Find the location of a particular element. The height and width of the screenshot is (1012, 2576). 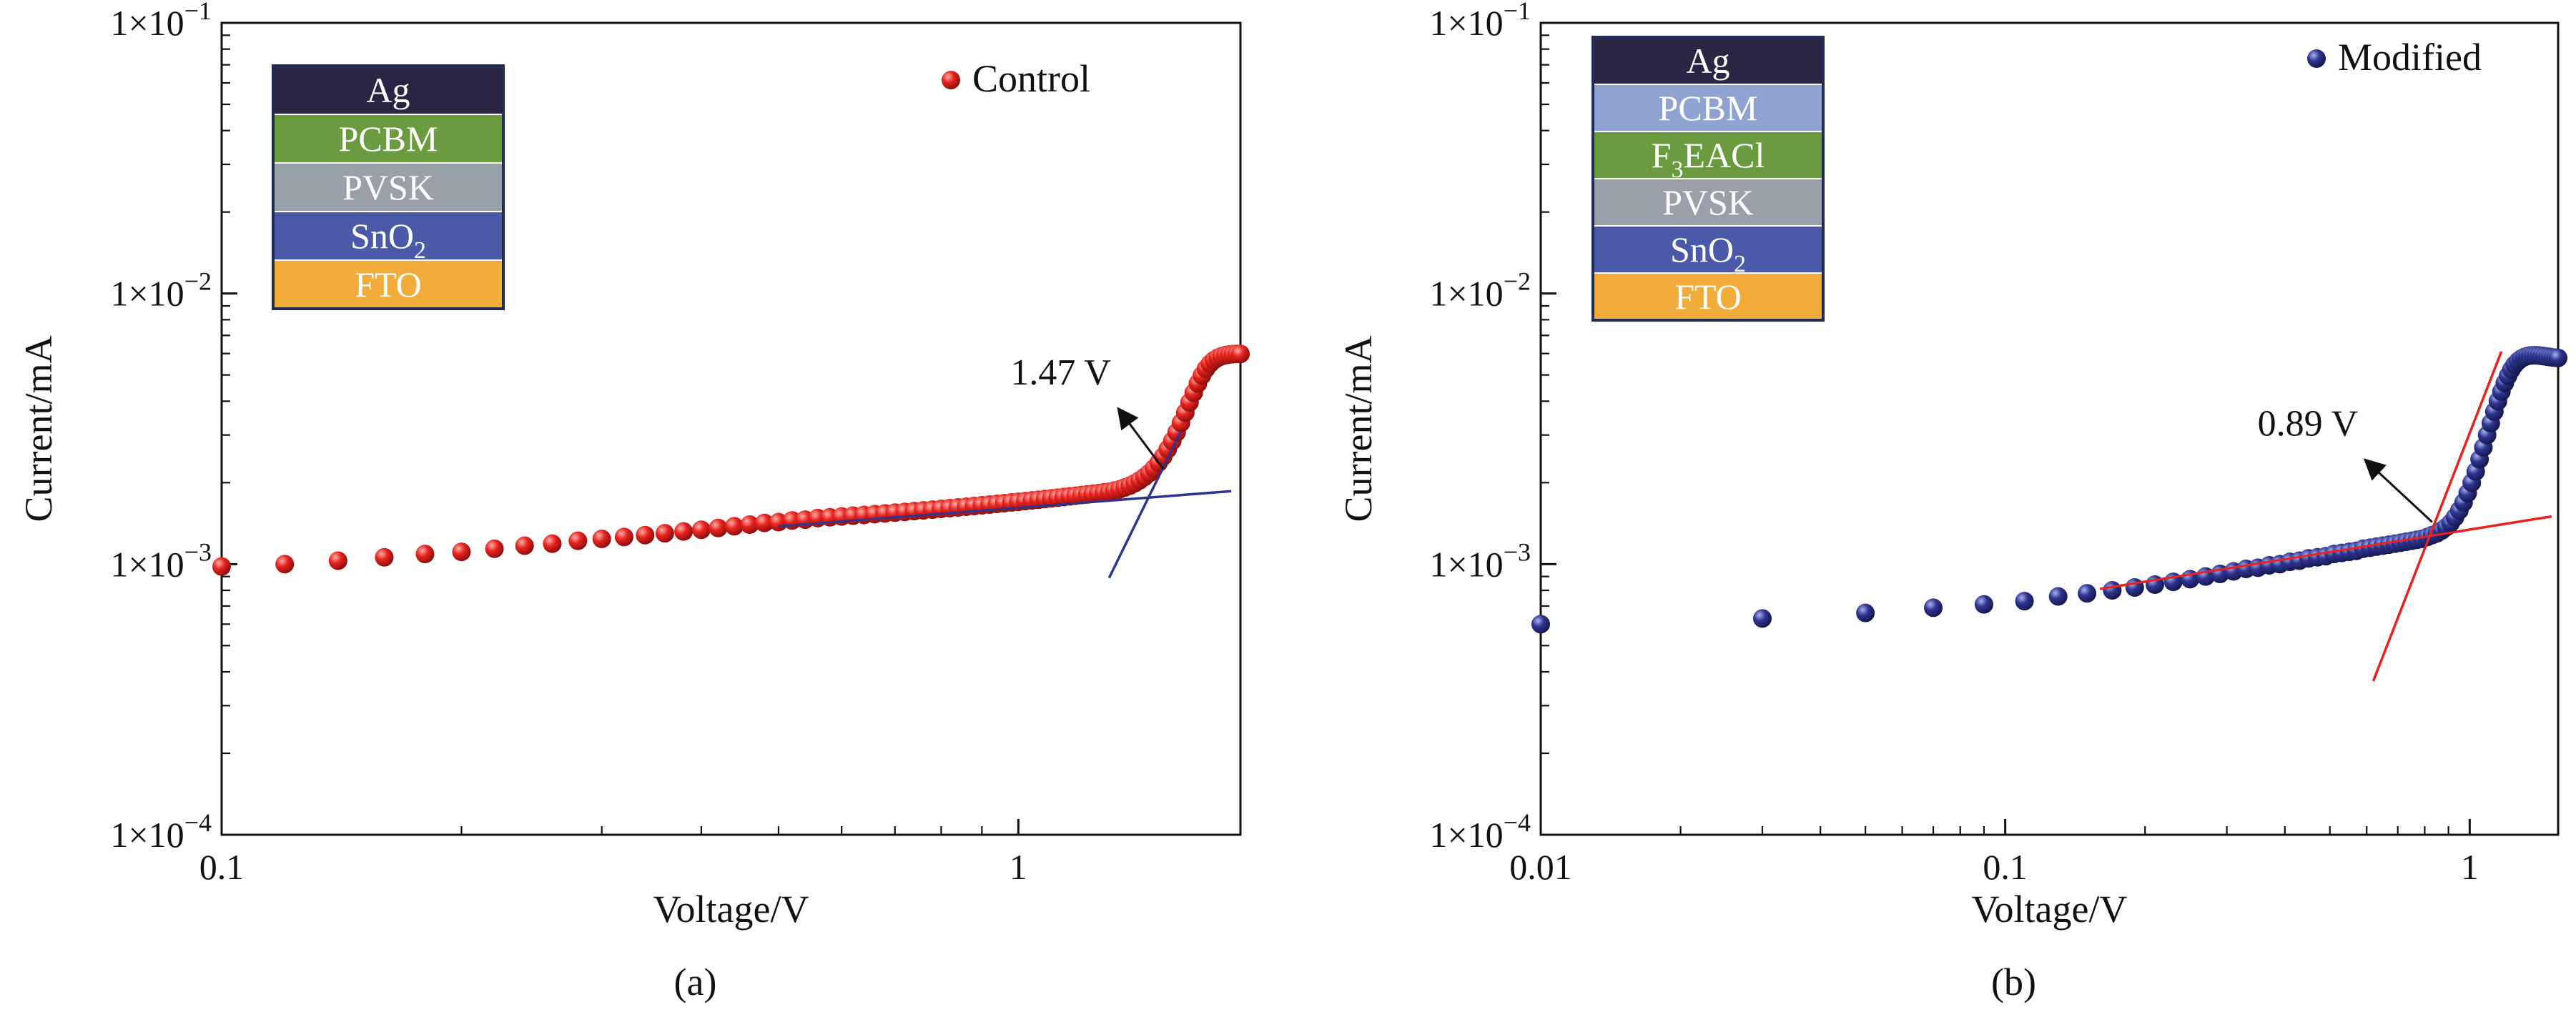

b-layer-label: SnO2 is located at coordinates (1708, 253).